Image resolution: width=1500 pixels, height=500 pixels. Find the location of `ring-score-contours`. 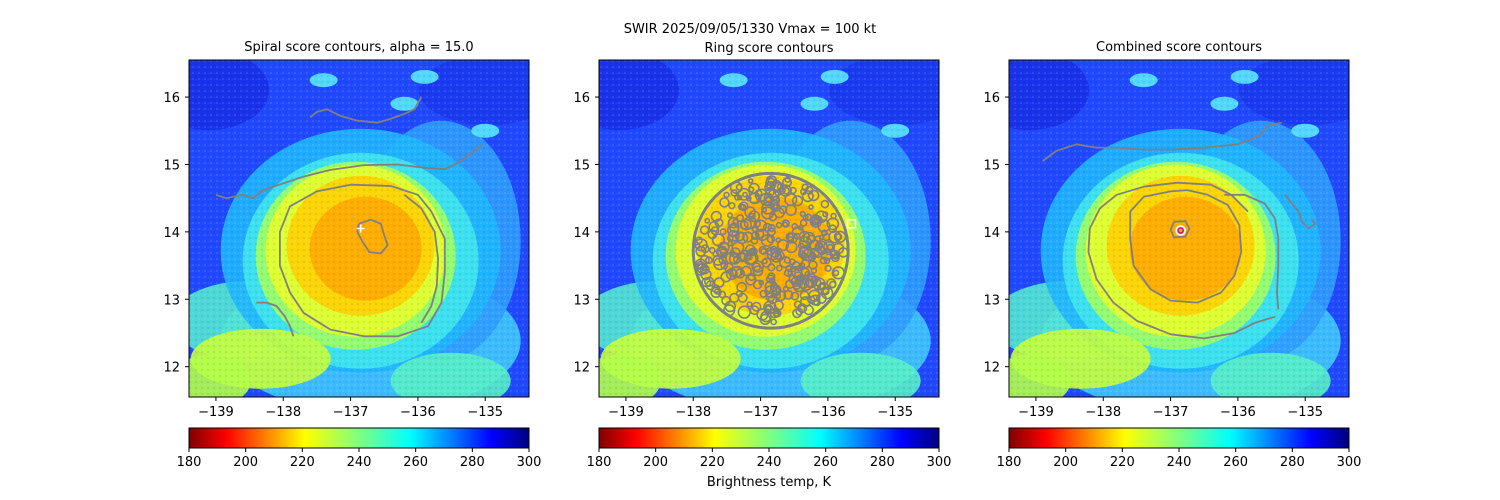

ring-score-contours is located at coordinates (770, 250).